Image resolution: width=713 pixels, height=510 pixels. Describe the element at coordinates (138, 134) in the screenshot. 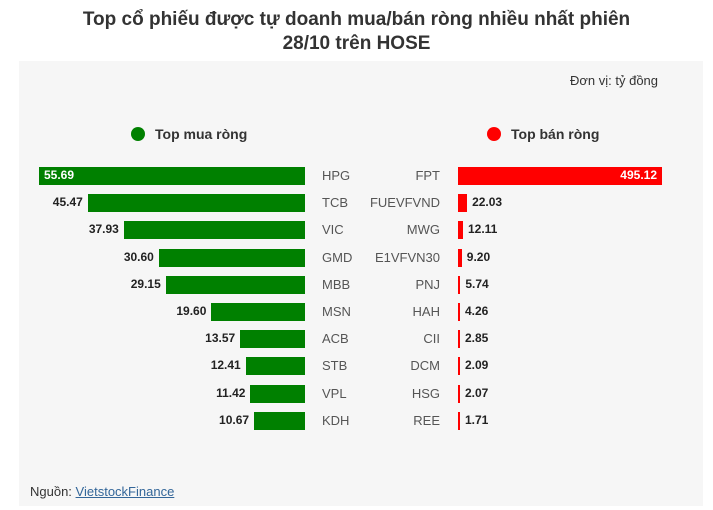

I see `legend-buy-marker` at that location.